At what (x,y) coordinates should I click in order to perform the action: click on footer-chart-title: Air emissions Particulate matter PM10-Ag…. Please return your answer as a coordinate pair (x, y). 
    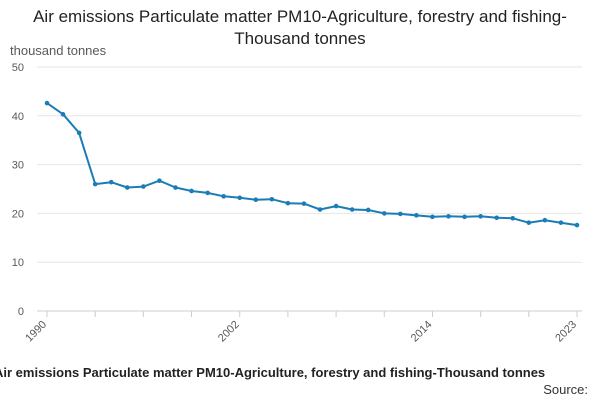
    Looking at the image, I should click on (273, 372).